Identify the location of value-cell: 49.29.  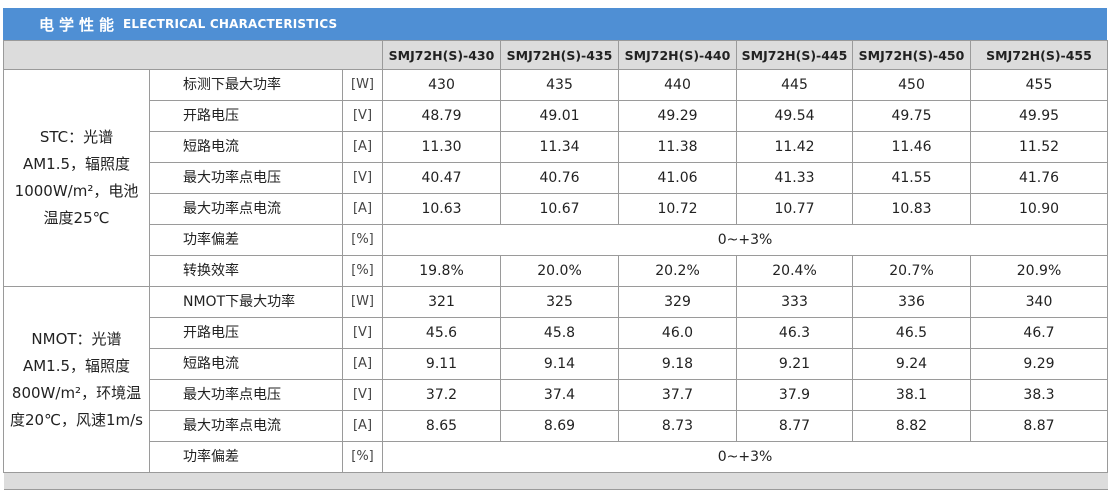
(678, 116).